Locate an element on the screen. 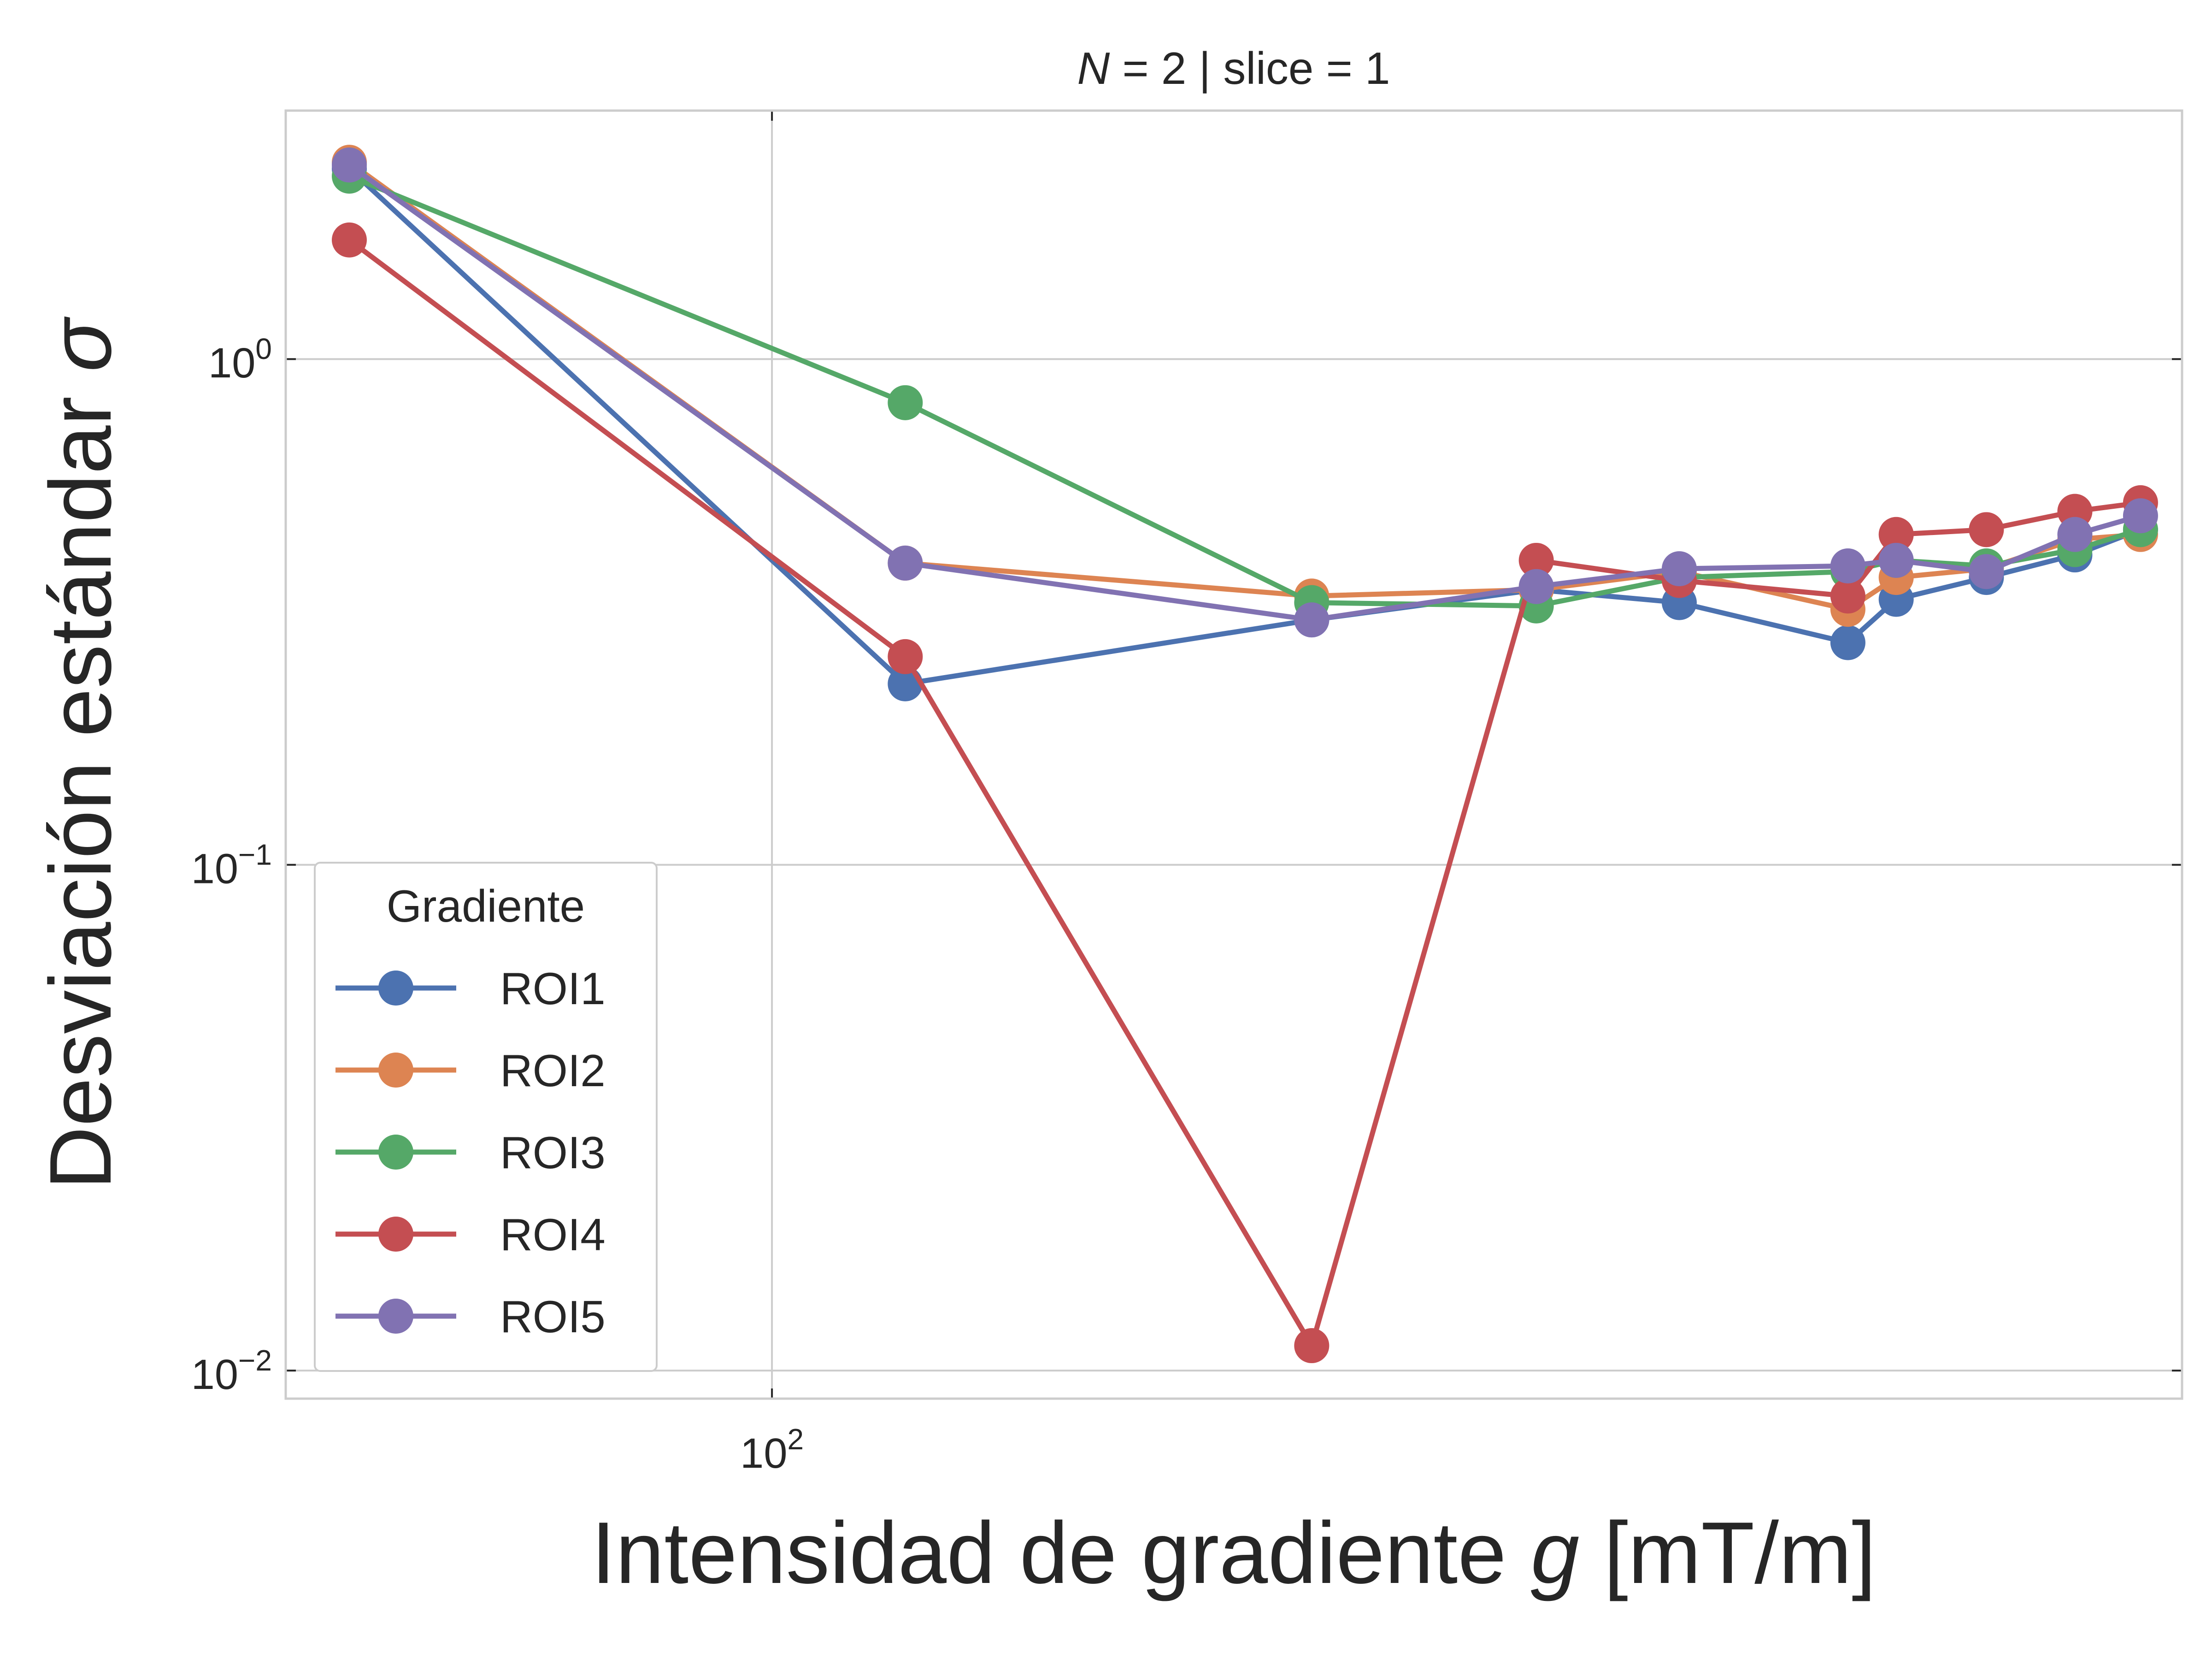 Image resolution: width=2212 pixels, height=1659 pixels. legend-label-roi3: ROI3 is located at coordinates (553, 1152).